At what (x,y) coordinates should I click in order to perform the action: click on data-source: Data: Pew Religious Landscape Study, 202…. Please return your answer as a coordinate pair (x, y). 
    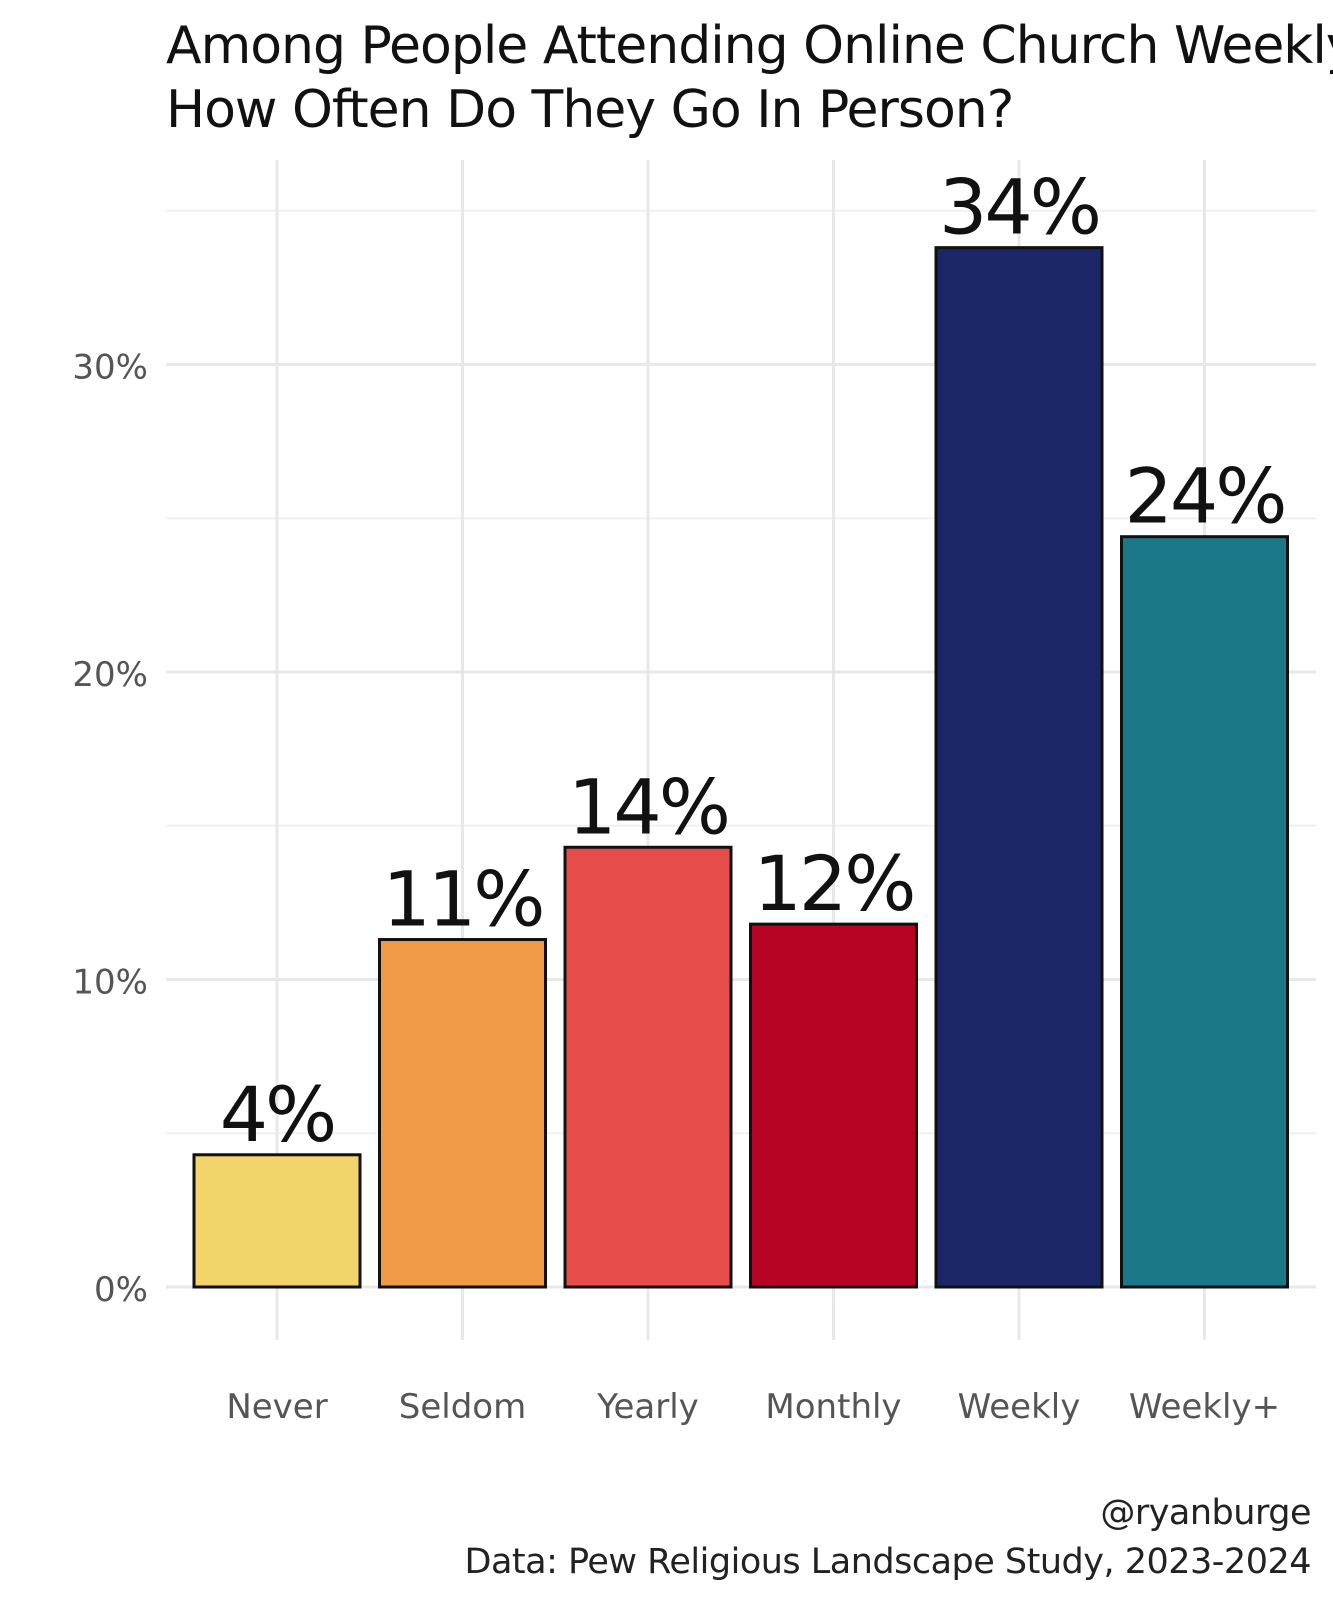
    Looking at the image, I should click on (888, 1562).